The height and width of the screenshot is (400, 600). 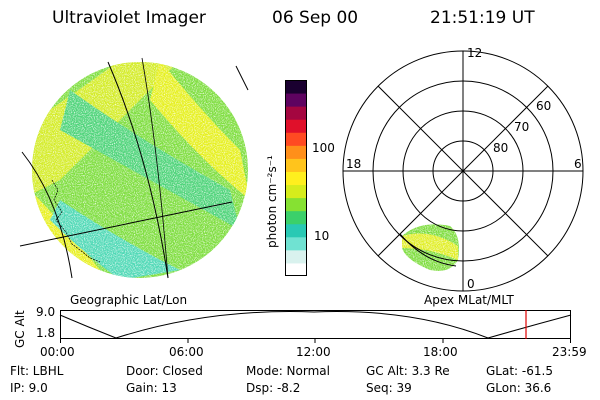 What do you see at coordinates (408, 371) in the screenshot?
I see `info-gcalt: GC Alt: 3.3 Re` at bounding box center [408, 371].